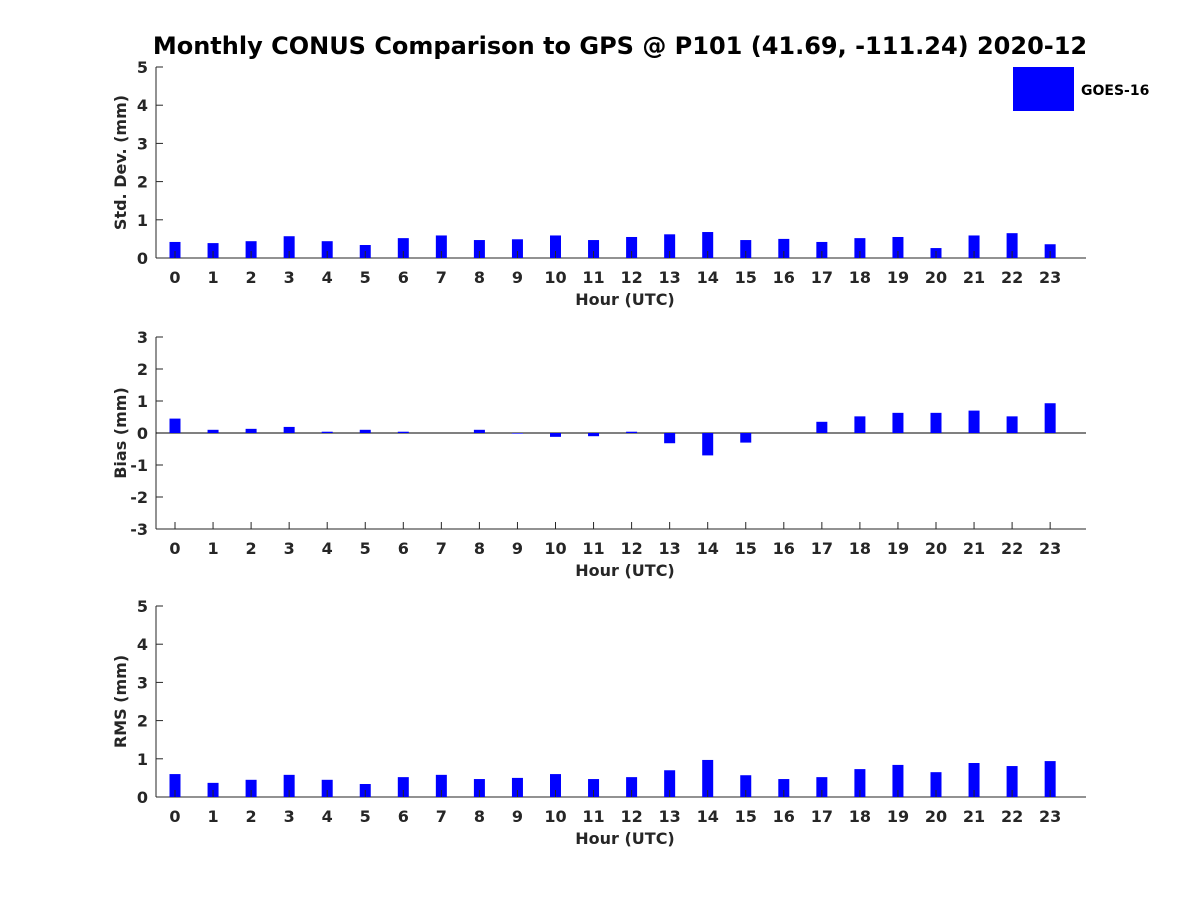  I want to click on std-dev-xtick-label: 22, so click(1012, 277).